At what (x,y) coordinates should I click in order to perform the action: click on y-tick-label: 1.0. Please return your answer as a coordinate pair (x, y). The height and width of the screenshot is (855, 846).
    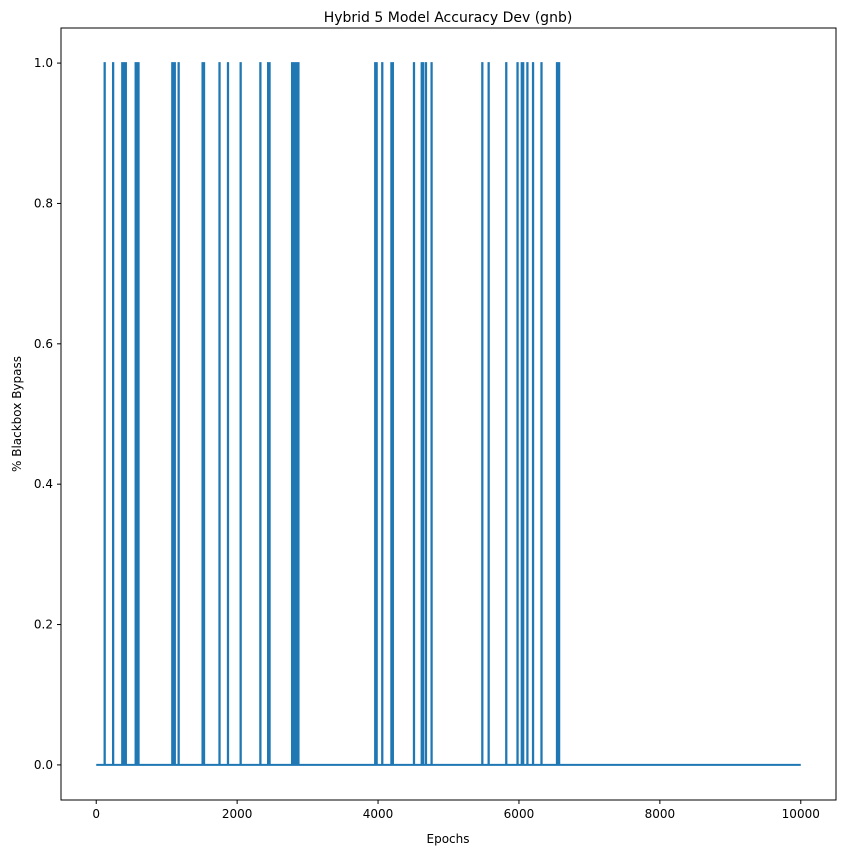
    Looking at the image, I should click on (43, 63).